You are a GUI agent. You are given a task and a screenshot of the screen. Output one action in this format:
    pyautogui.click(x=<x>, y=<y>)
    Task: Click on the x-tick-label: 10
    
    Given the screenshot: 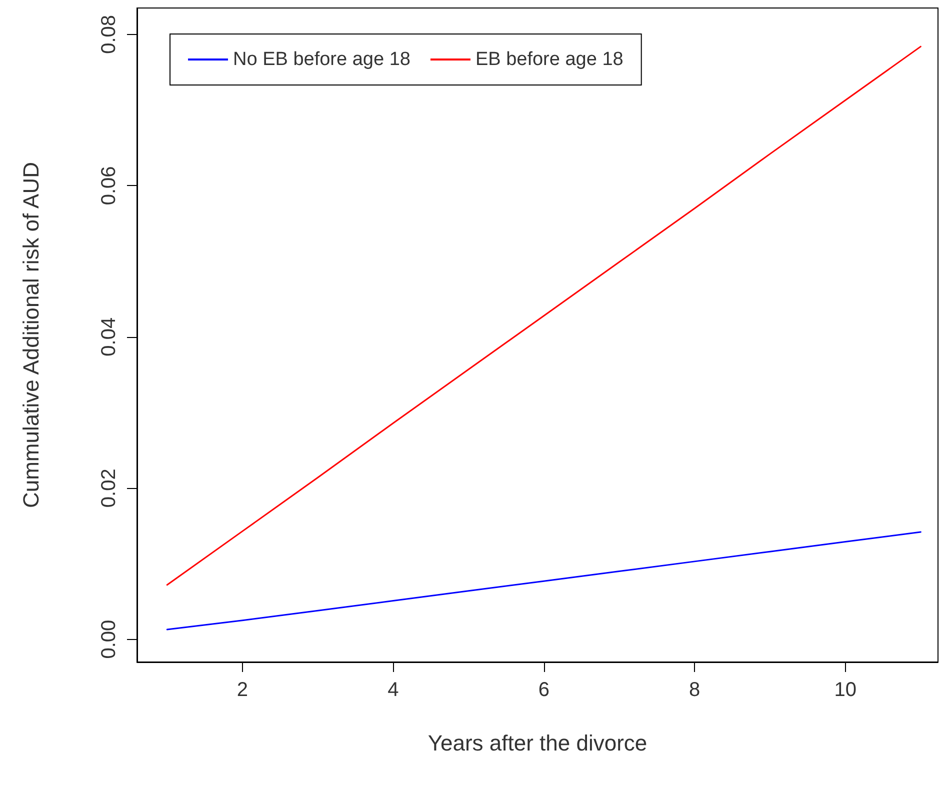 What is the action you would take?
    pyautogui.click(x=845, y=690)
    